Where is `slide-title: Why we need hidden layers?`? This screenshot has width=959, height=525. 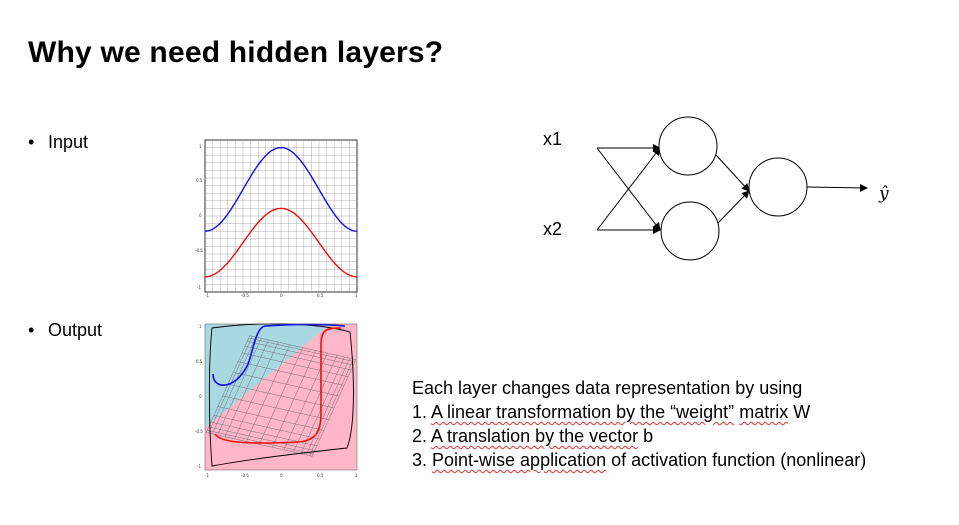
slide-title: Why we need hidden layers? is located at coordinates (236, 52).